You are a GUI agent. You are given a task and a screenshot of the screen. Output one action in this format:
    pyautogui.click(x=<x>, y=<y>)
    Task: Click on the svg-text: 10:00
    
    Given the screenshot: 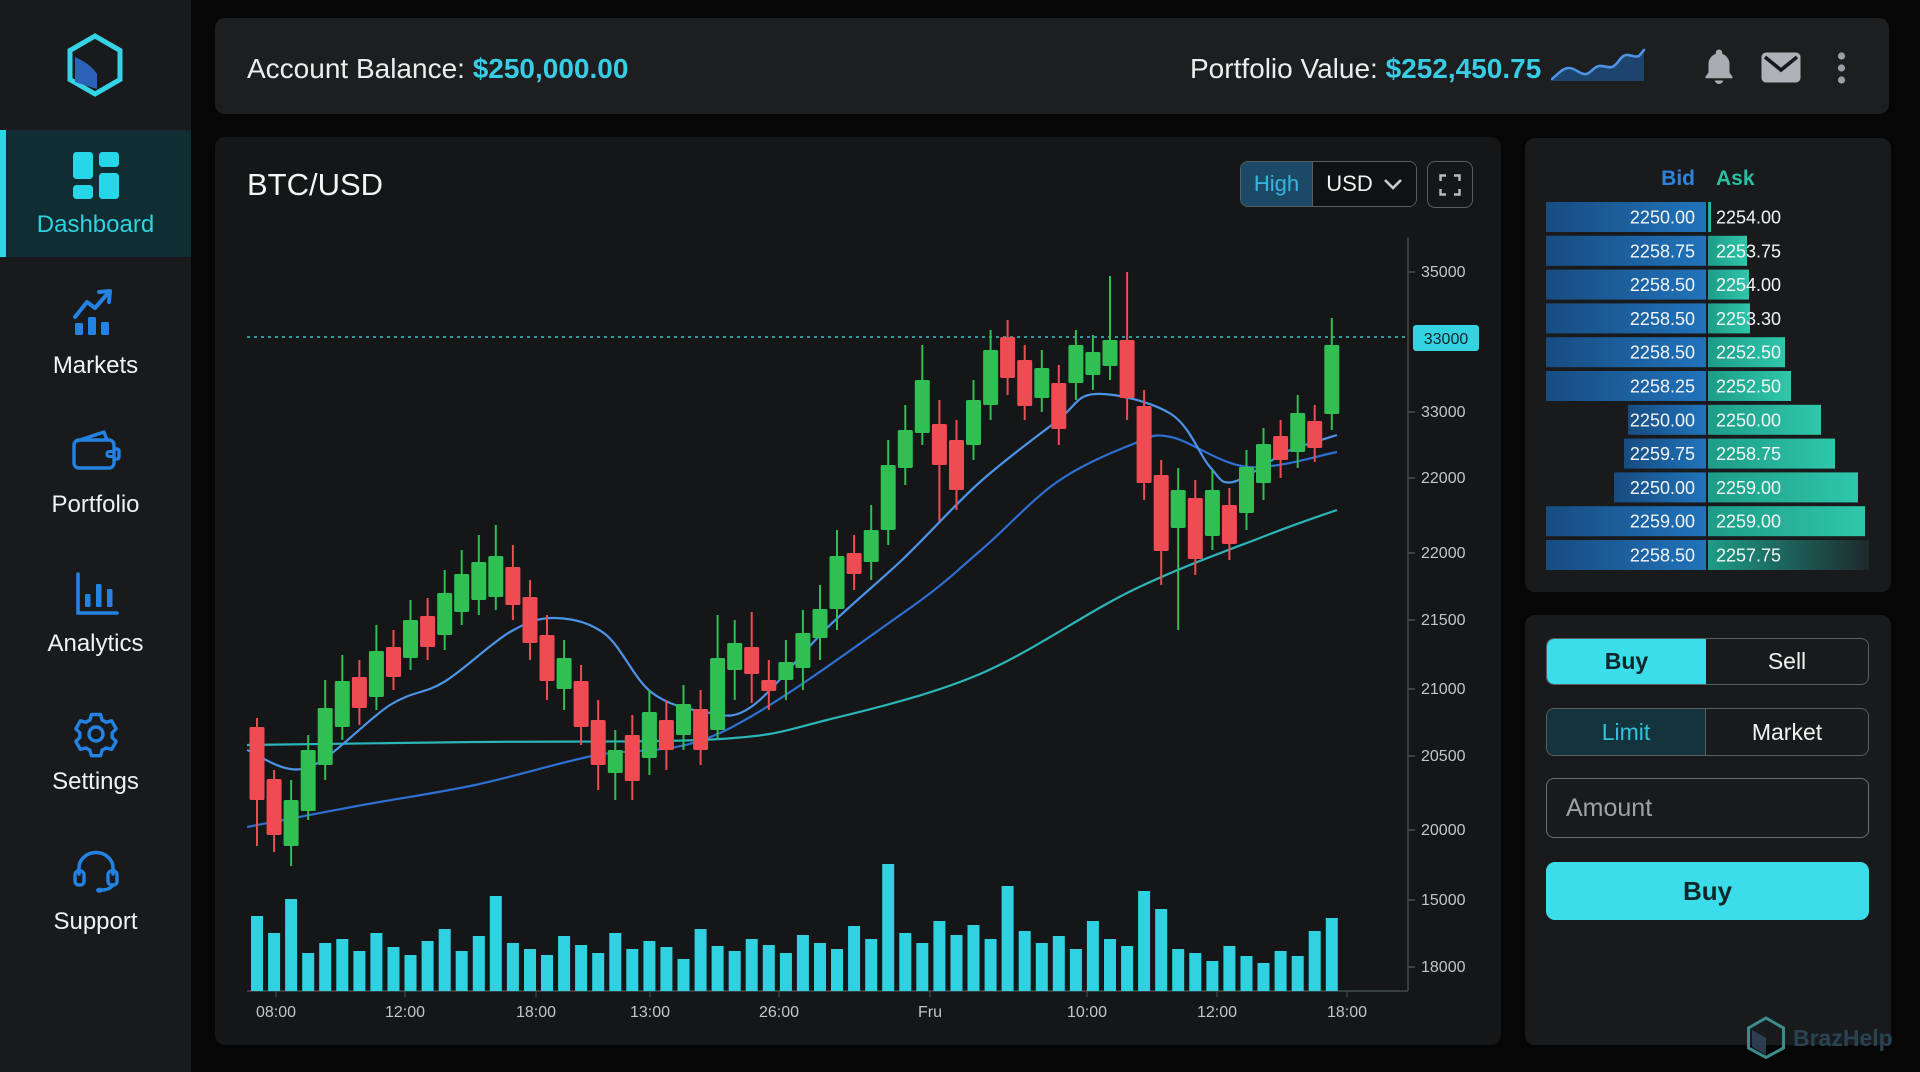 What is the action you would take?
    pyautogui.click(x=1087, y=1012)
    